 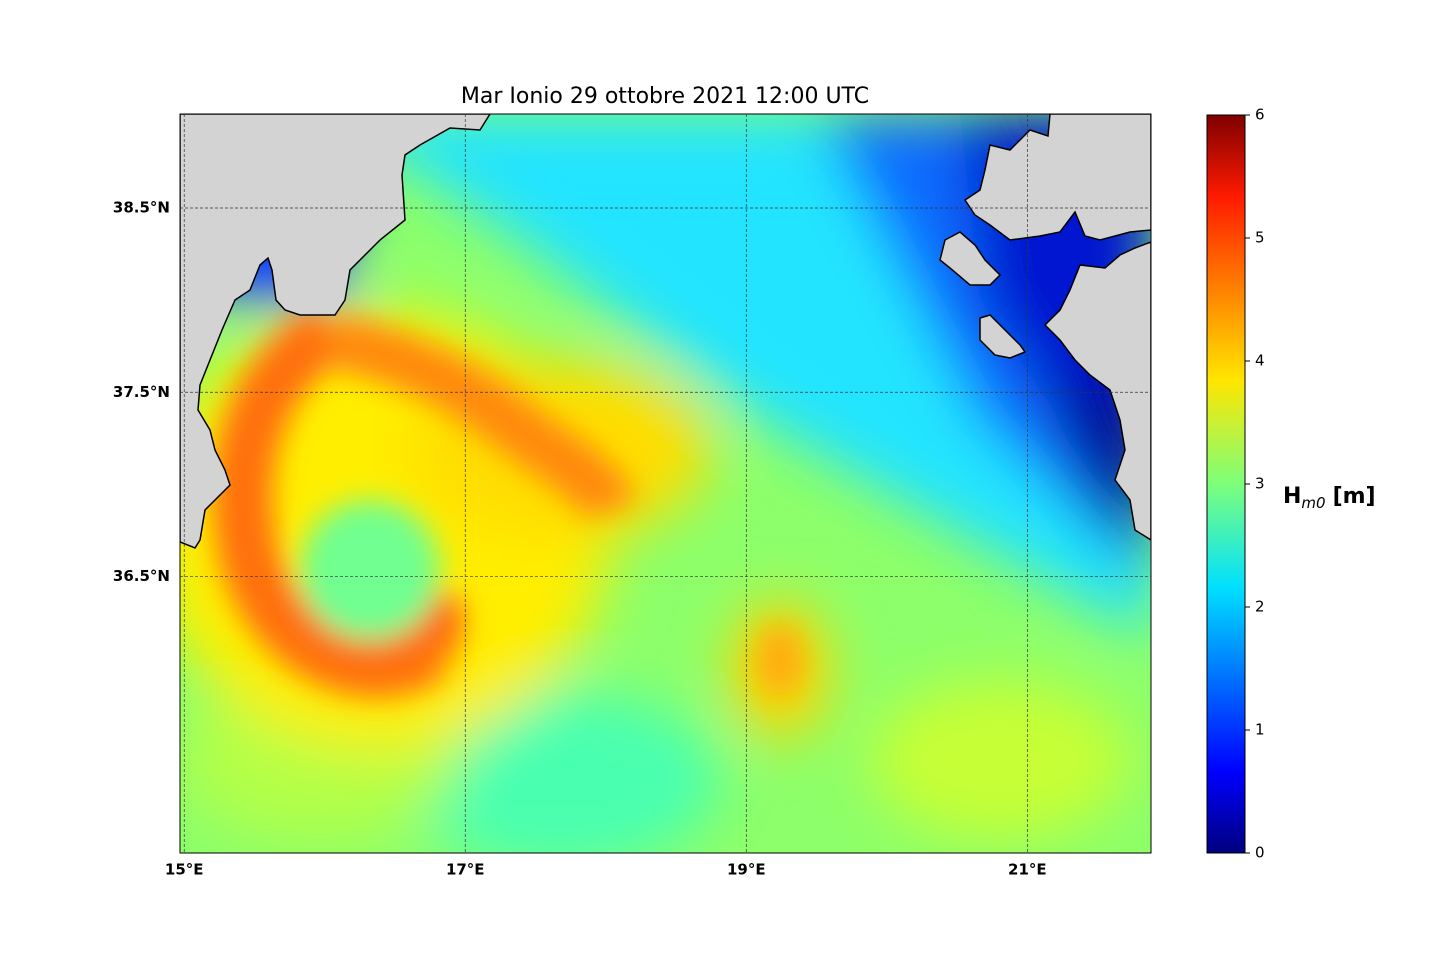 I want to click on colorbar-tick-label: 4, so click(x=1260, y=361).